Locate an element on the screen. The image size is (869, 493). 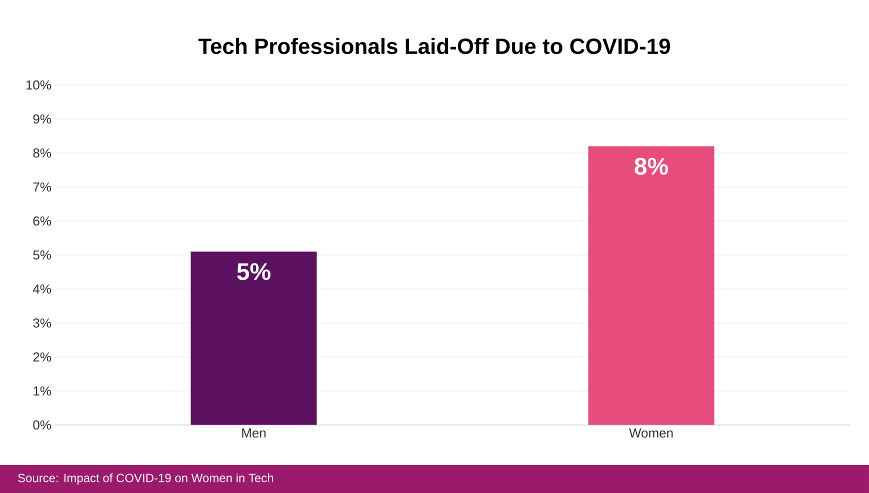
y-tick-label: 8% is located at coordinates (42, 153).